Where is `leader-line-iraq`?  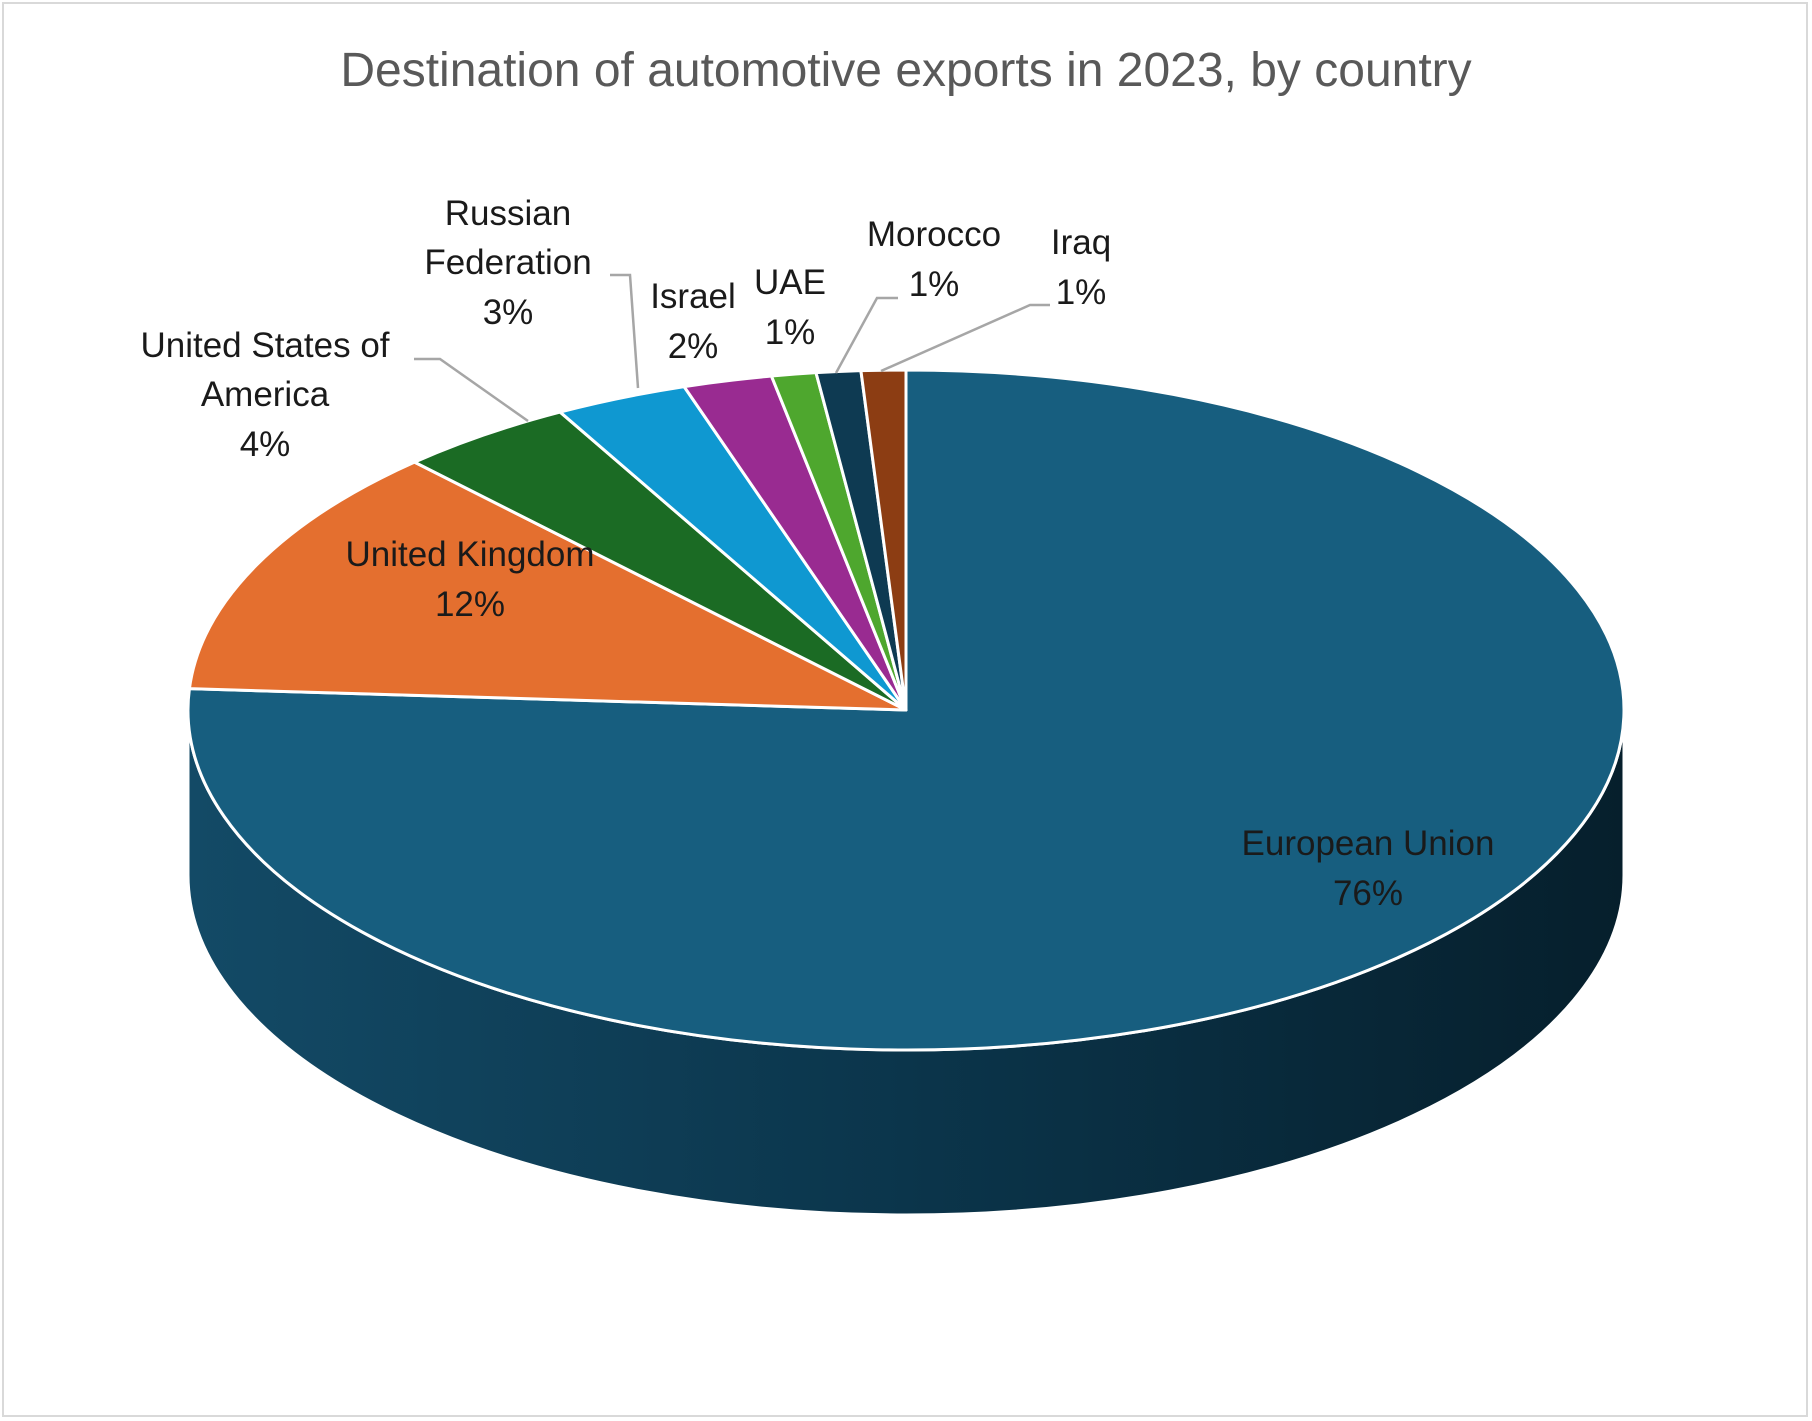
leader-line-iraq is located at coordinates (965, 338).